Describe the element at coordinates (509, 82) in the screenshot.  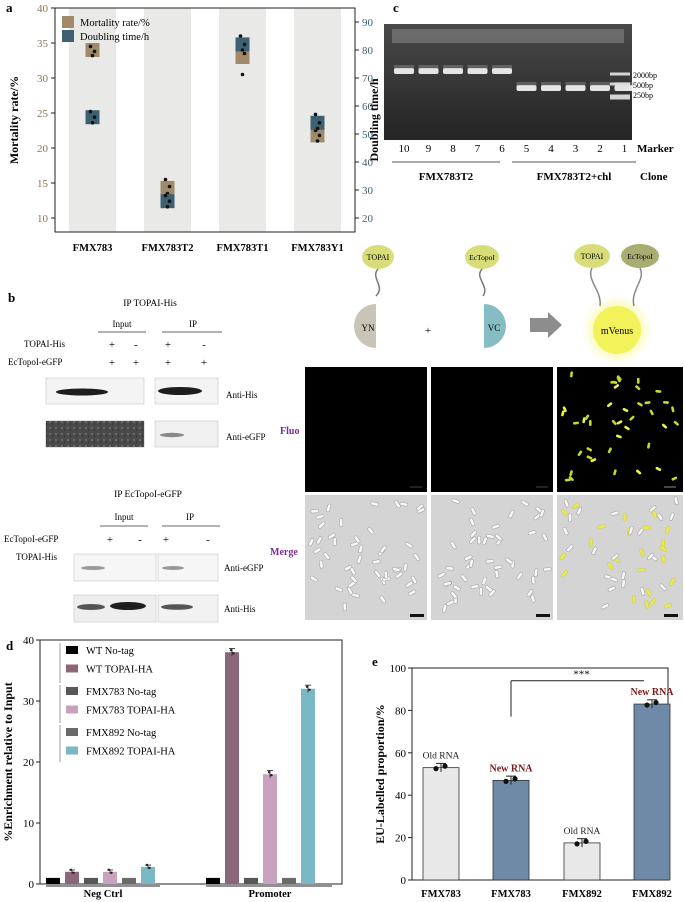
I see `gel-image` at that location.